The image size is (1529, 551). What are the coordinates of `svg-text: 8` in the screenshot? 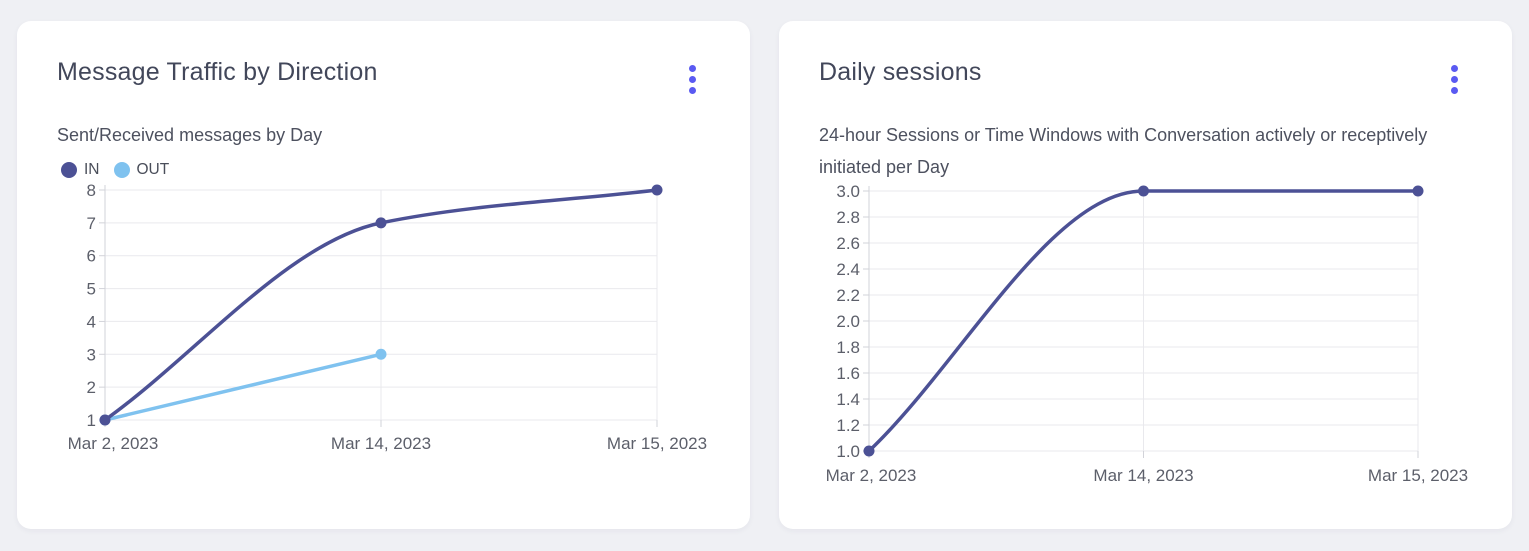 It's located at (91, 190).